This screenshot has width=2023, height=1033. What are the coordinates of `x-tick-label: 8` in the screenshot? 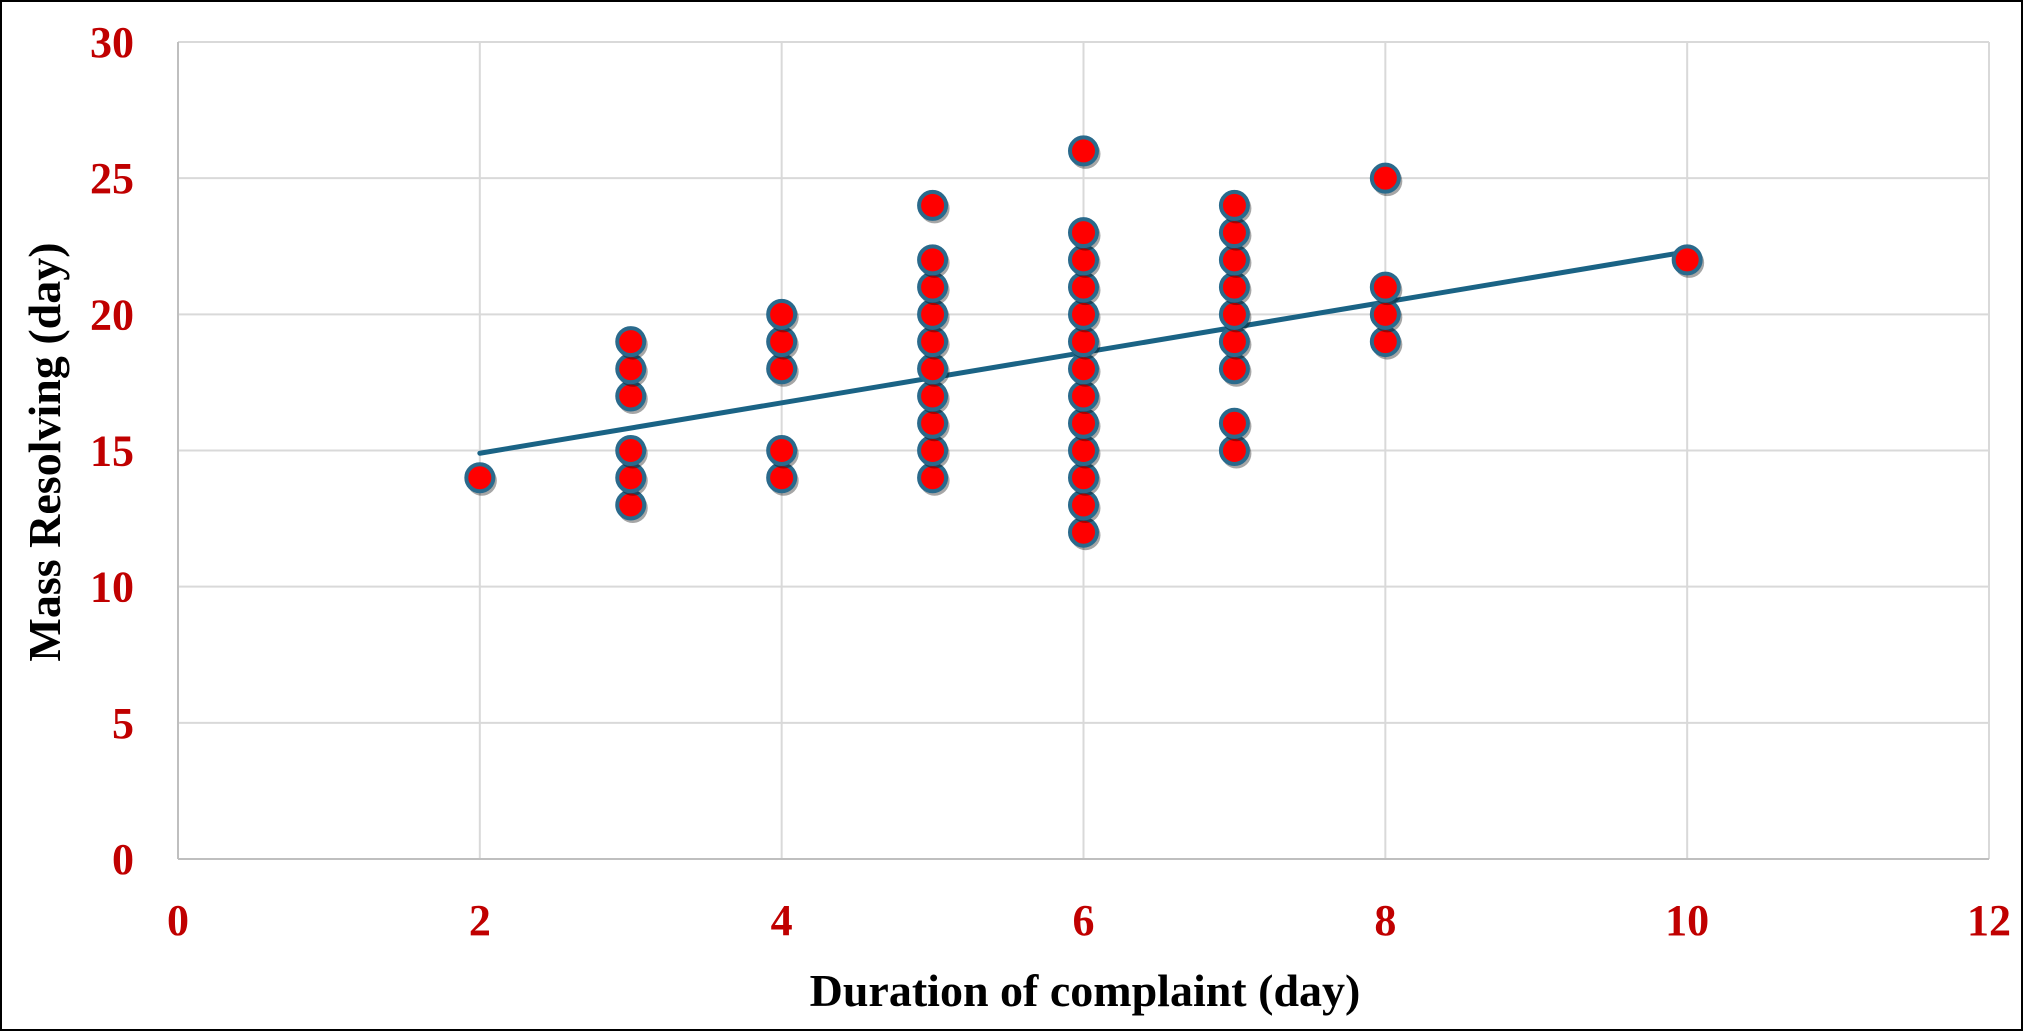 It's located at (1385, 920).